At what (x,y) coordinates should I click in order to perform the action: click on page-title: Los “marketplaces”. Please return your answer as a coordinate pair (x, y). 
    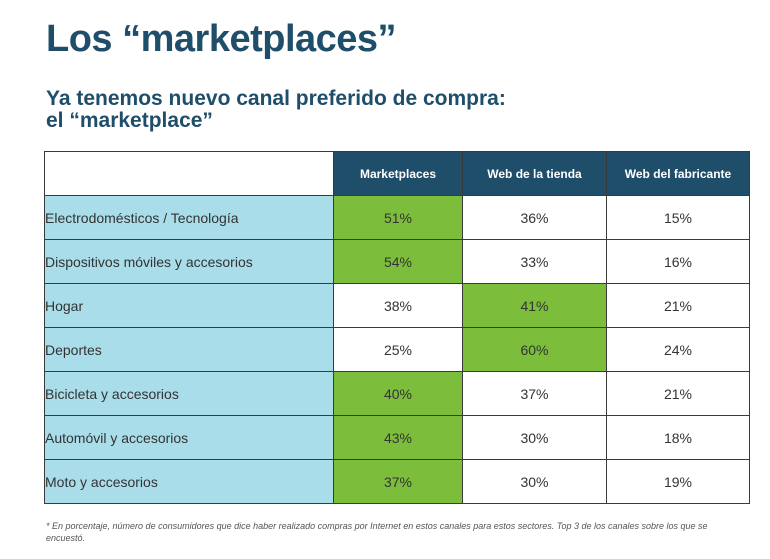
    Looking at the image, I should click on (221, 39).